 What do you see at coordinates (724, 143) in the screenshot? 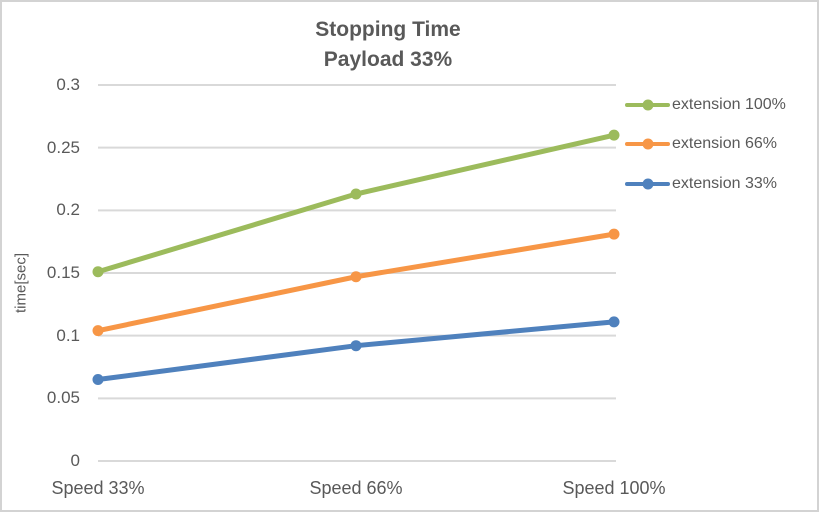
I see `legend-label: extension 66%` at bounding box center [724, 143].